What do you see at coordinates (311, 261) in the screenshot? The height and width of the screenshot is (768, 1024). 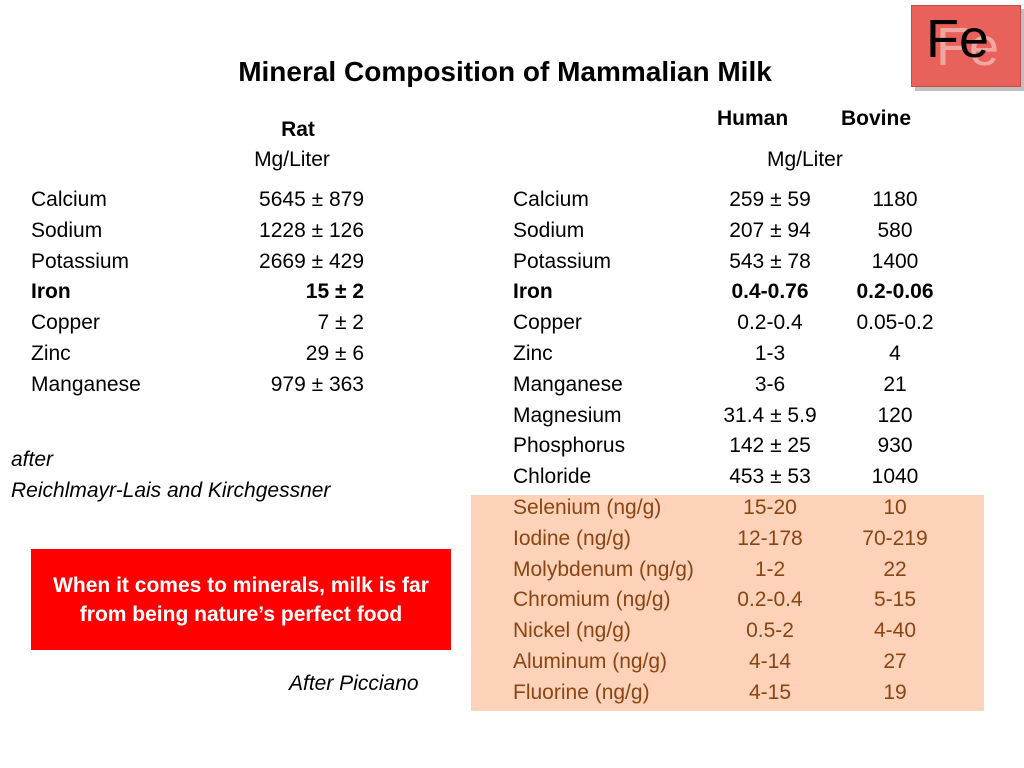 I see `rat-value: 2669 ± 429` at bounding box center [311, 261].